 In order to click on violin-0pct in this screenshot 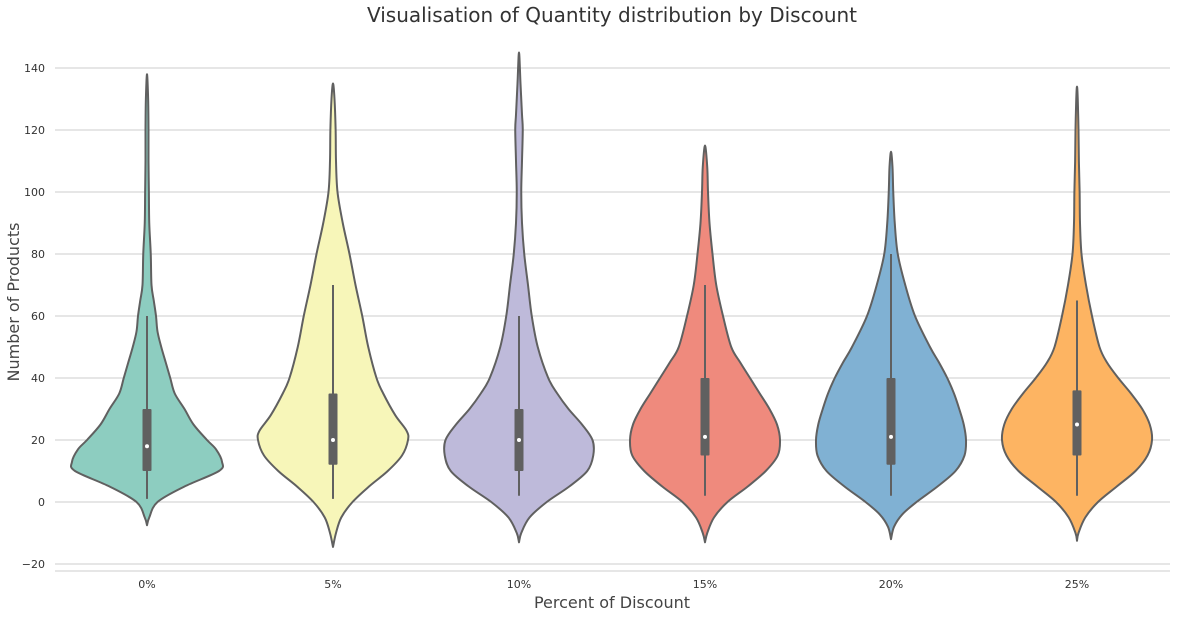, I will do `click(147, 300)`.